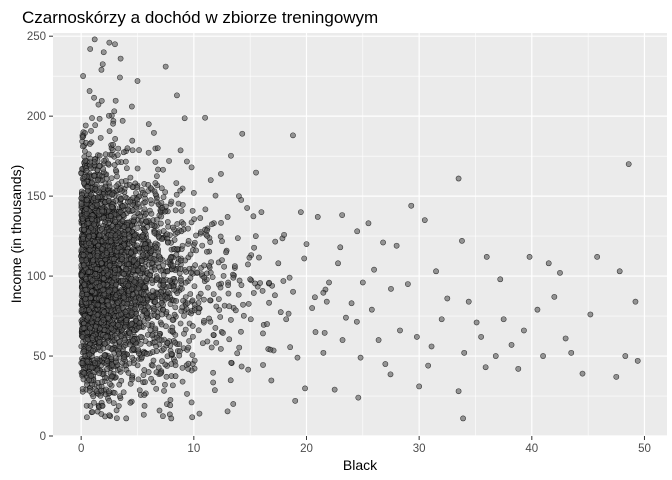 The image size is (672, 480). Describe the element at coordinates (40, 237) in the screenshot. I see `y-axis-ticks: 0 50 100 150 200 250` at that location.